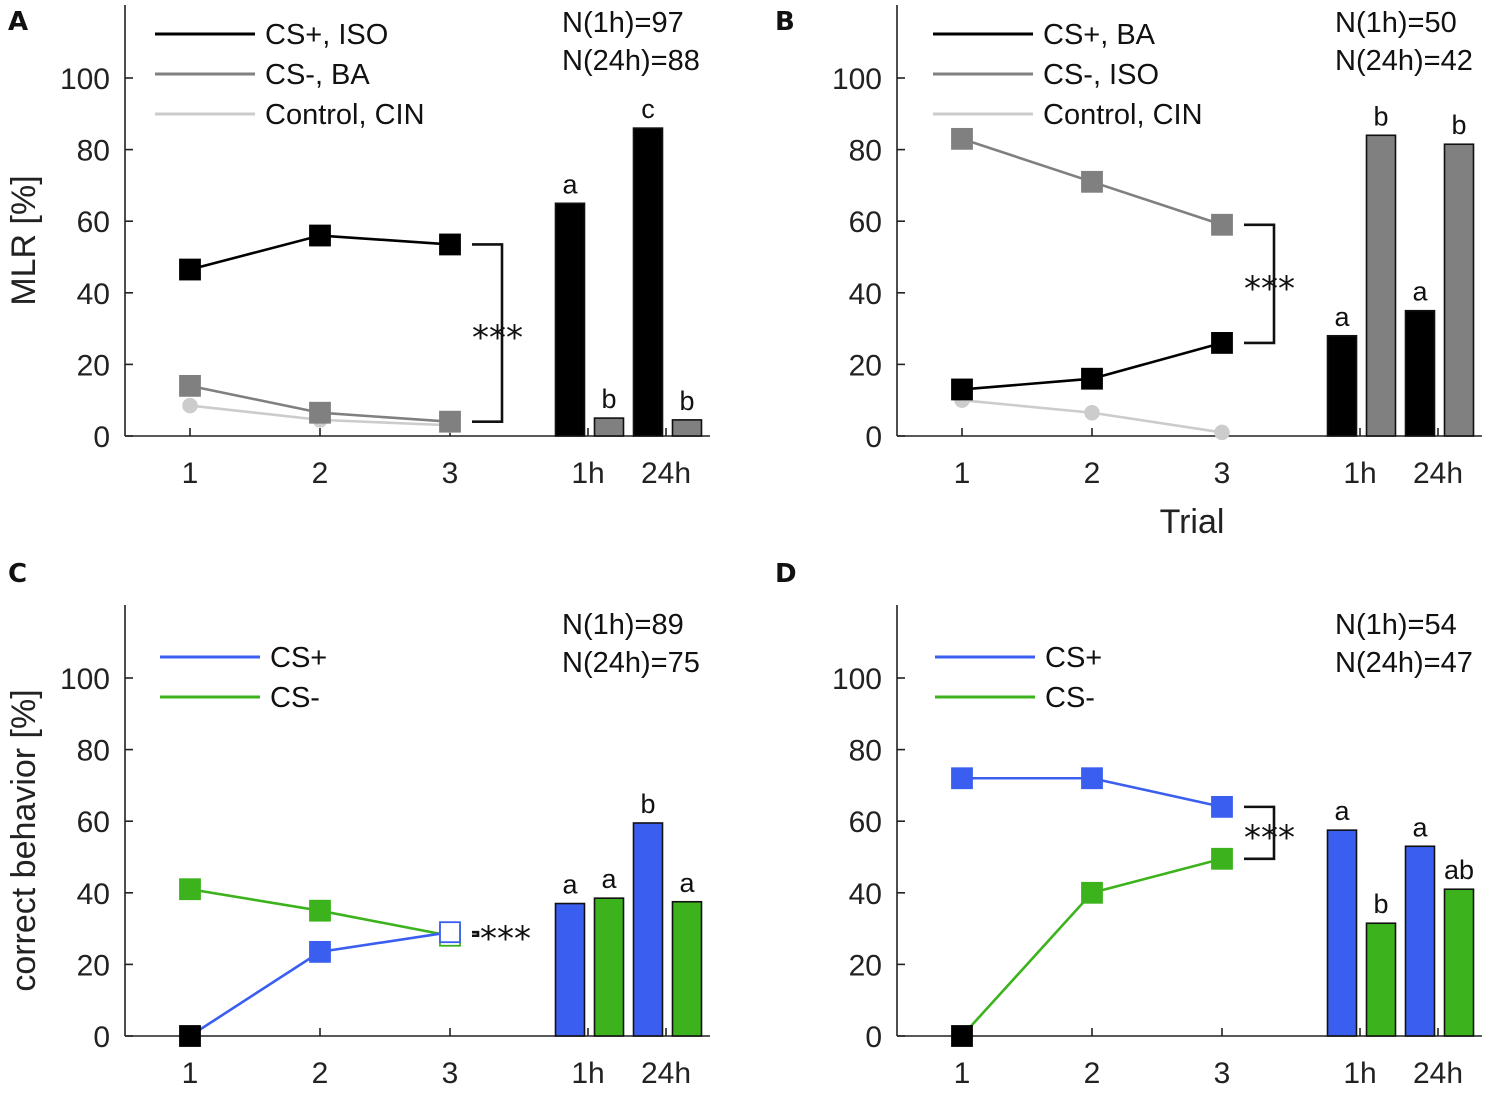 This screenshot has width=1491, height=1093. I want to click on panel-label: A, so click(18, 22).